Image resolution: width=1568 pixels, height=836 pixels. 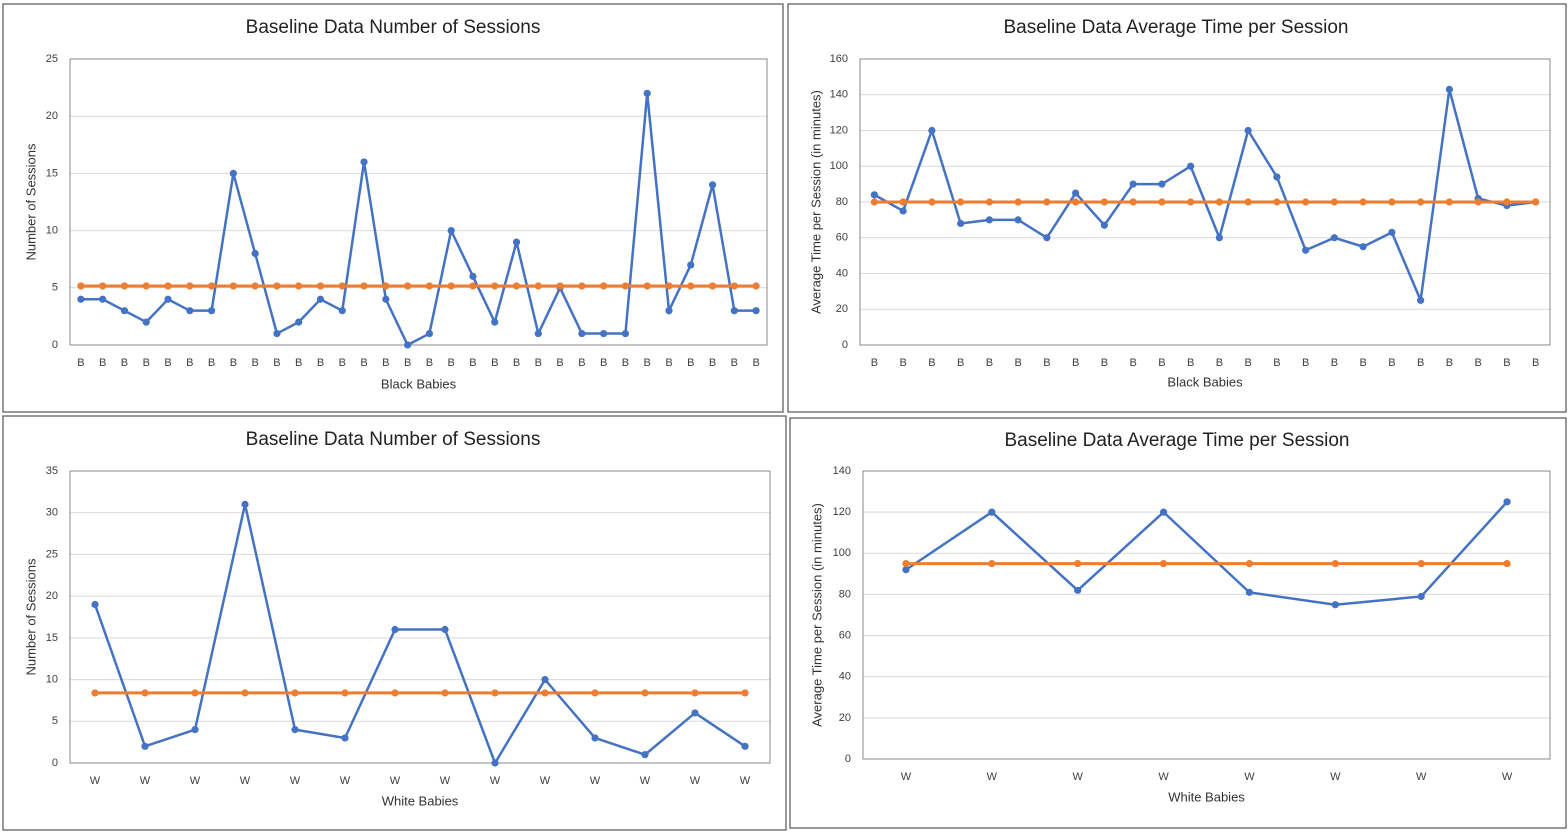 What do you see at coordinates (845, 594) in the screenshot?
I see `y-tick-label: 80` at bounding box center [845, 594].